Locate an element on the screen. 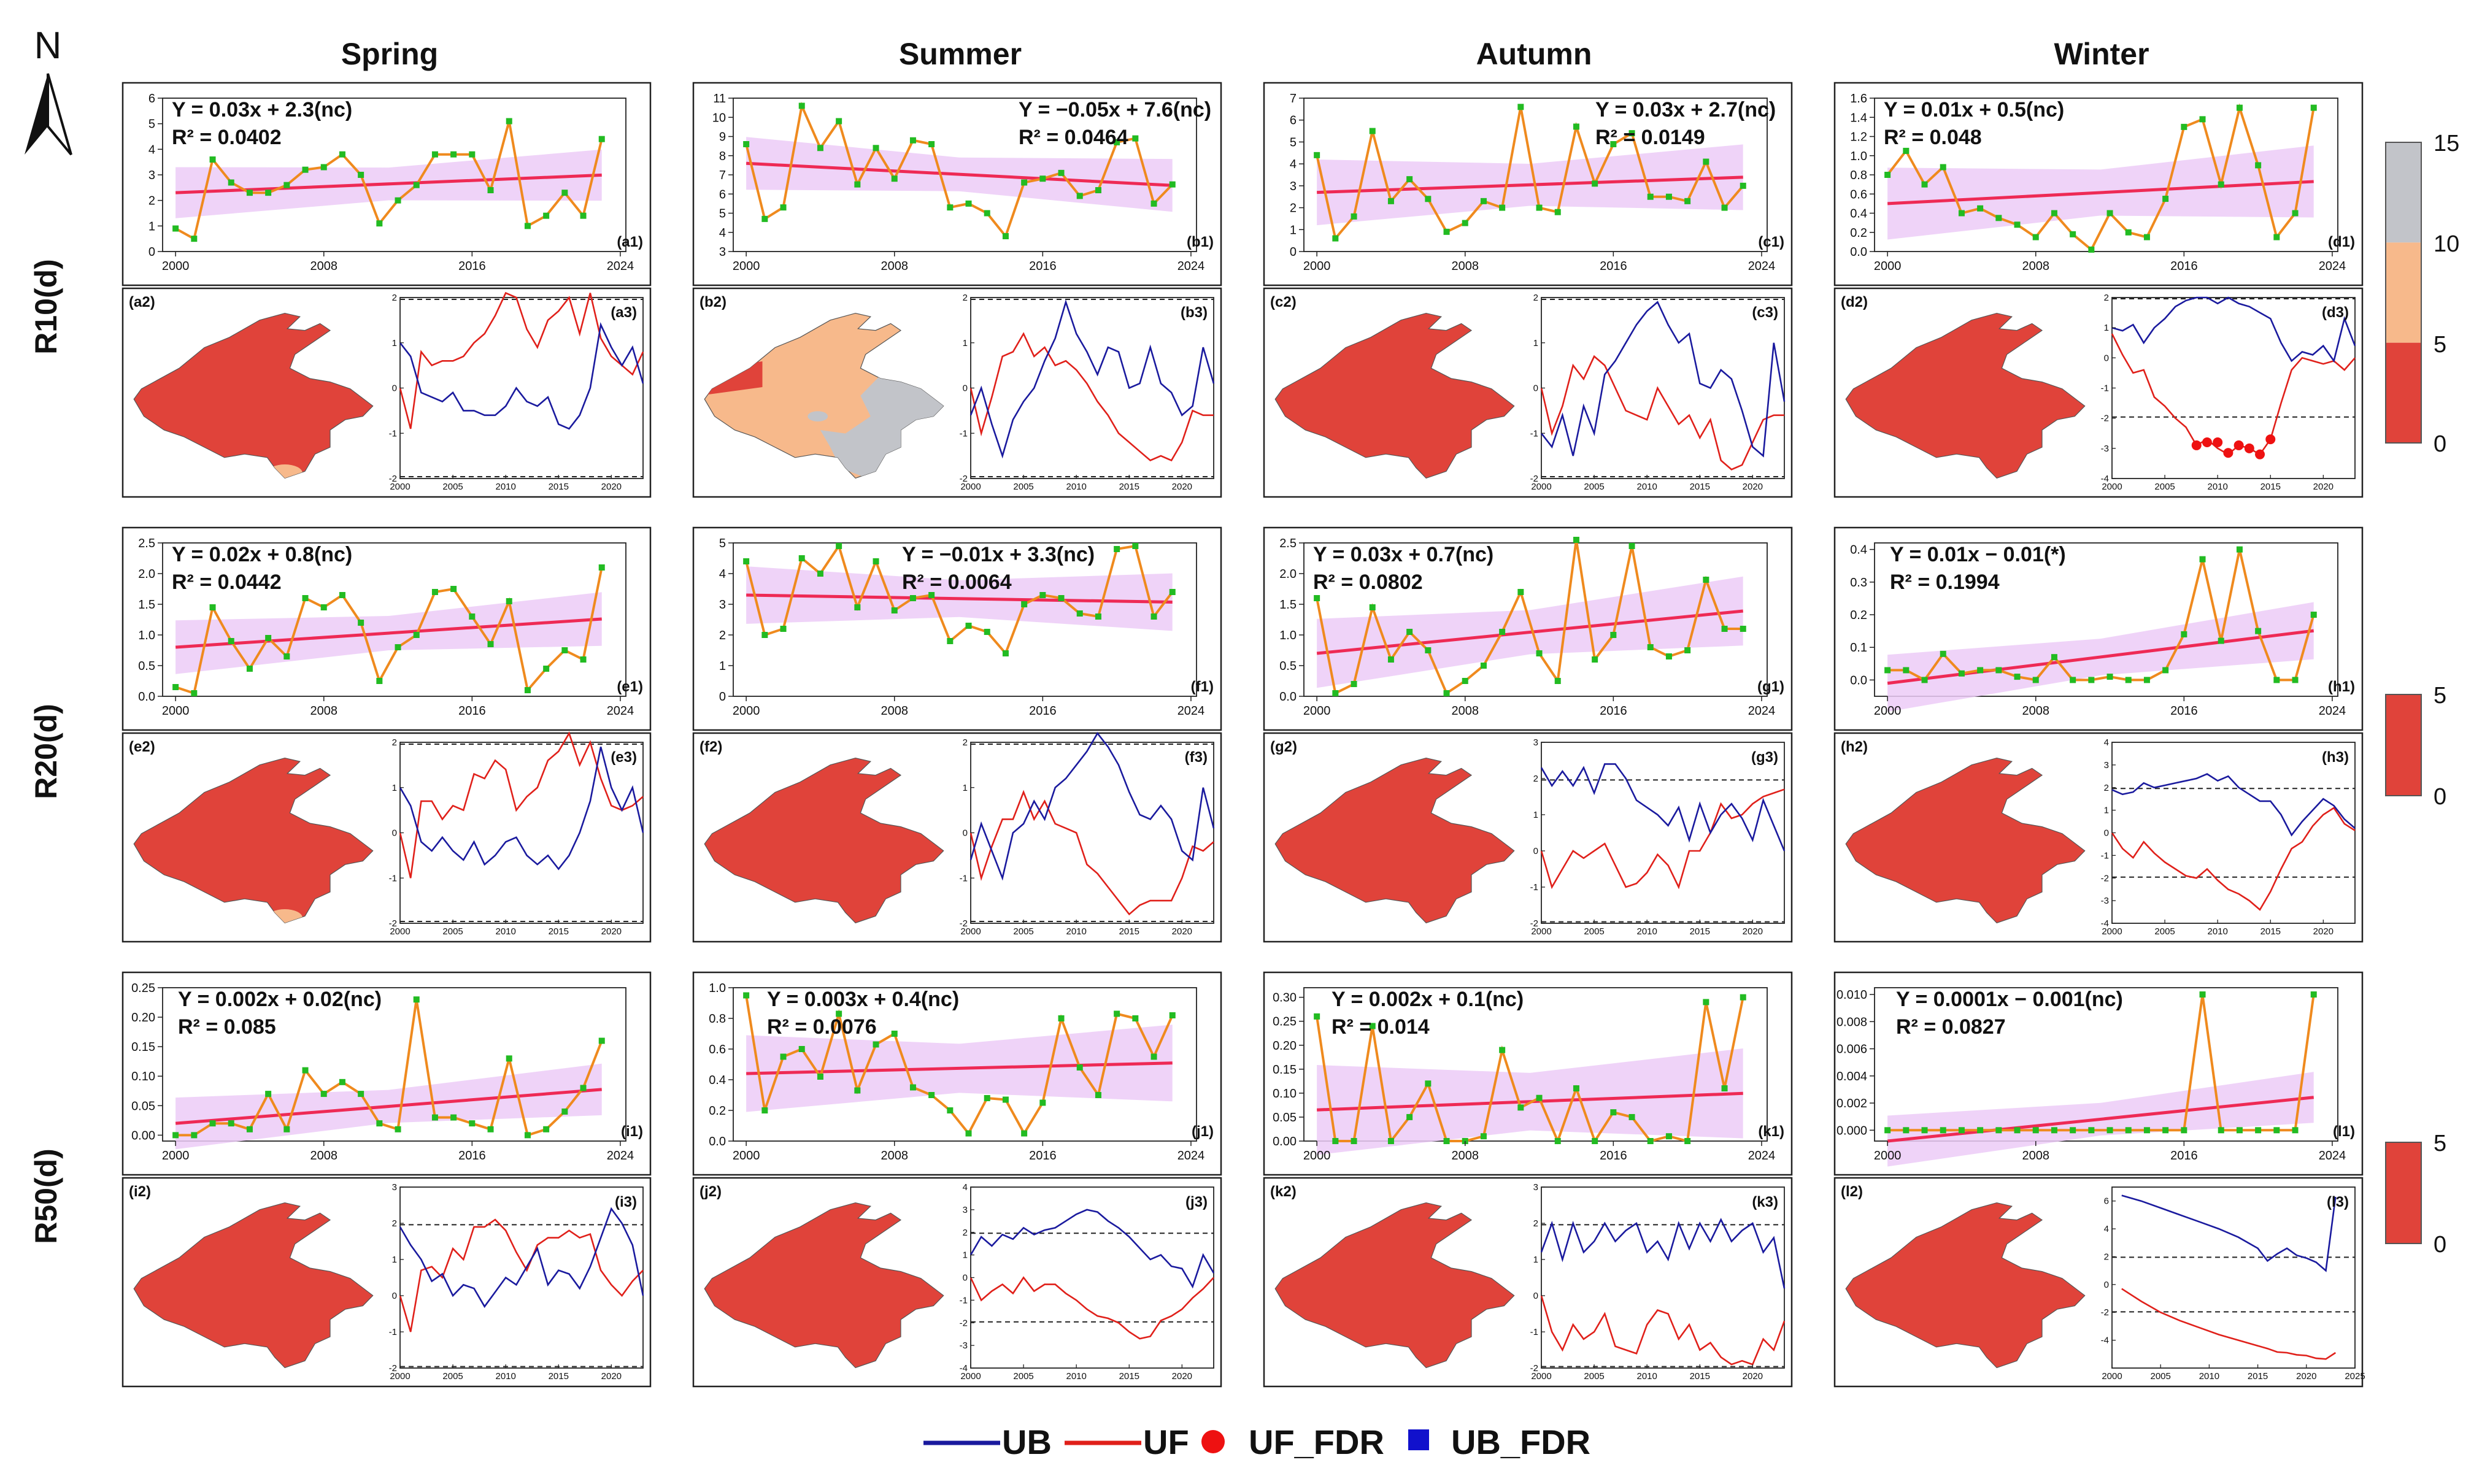 This screenshot has width=2482, height=1484. data-point-2012 is located at coordinates (398, 201).